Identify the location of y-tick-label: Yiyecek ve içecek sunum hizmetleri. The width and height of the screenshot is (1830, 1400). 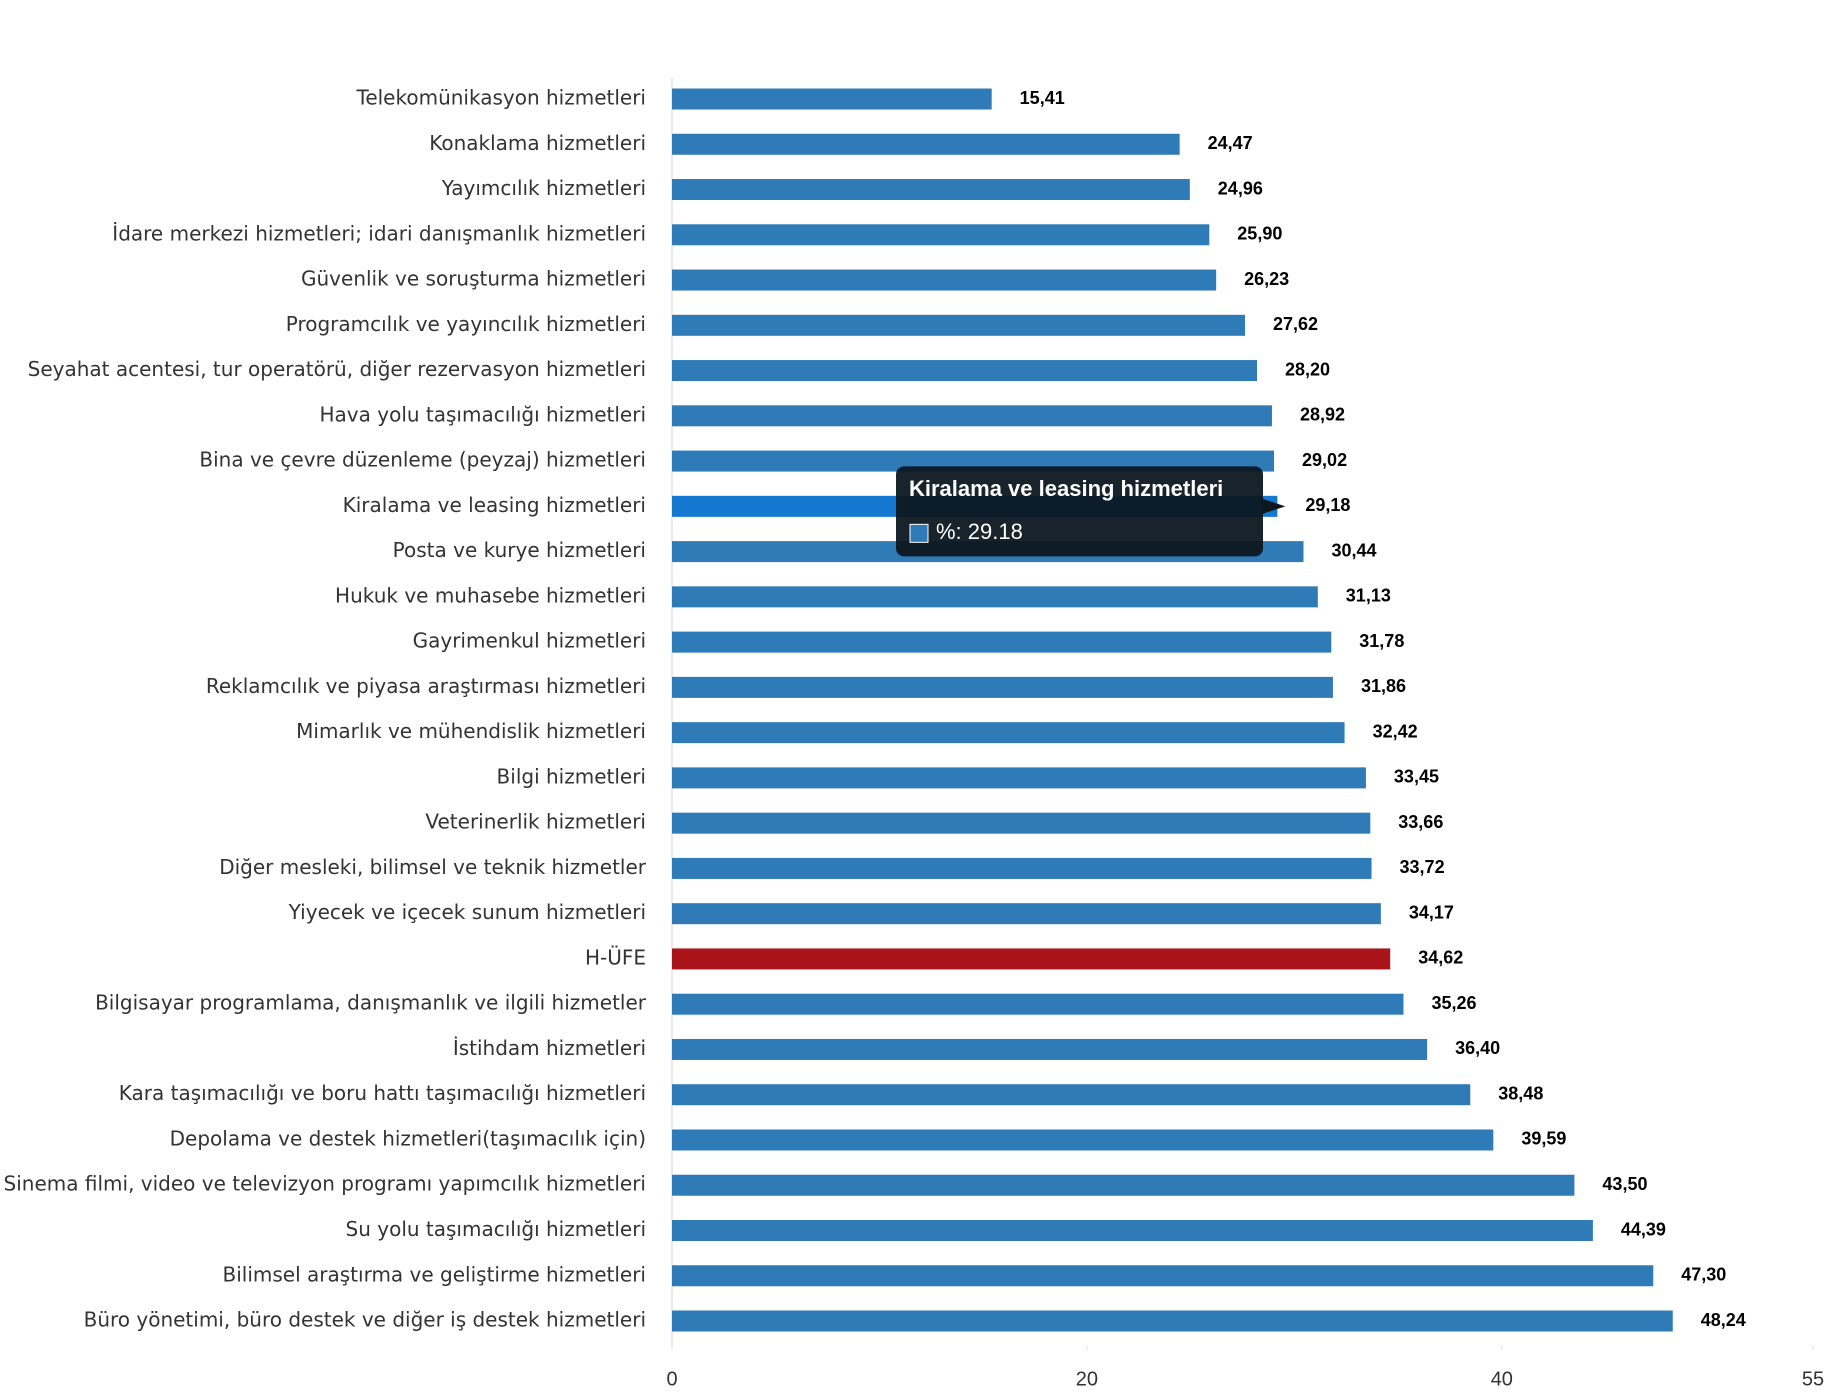
(467, 912).